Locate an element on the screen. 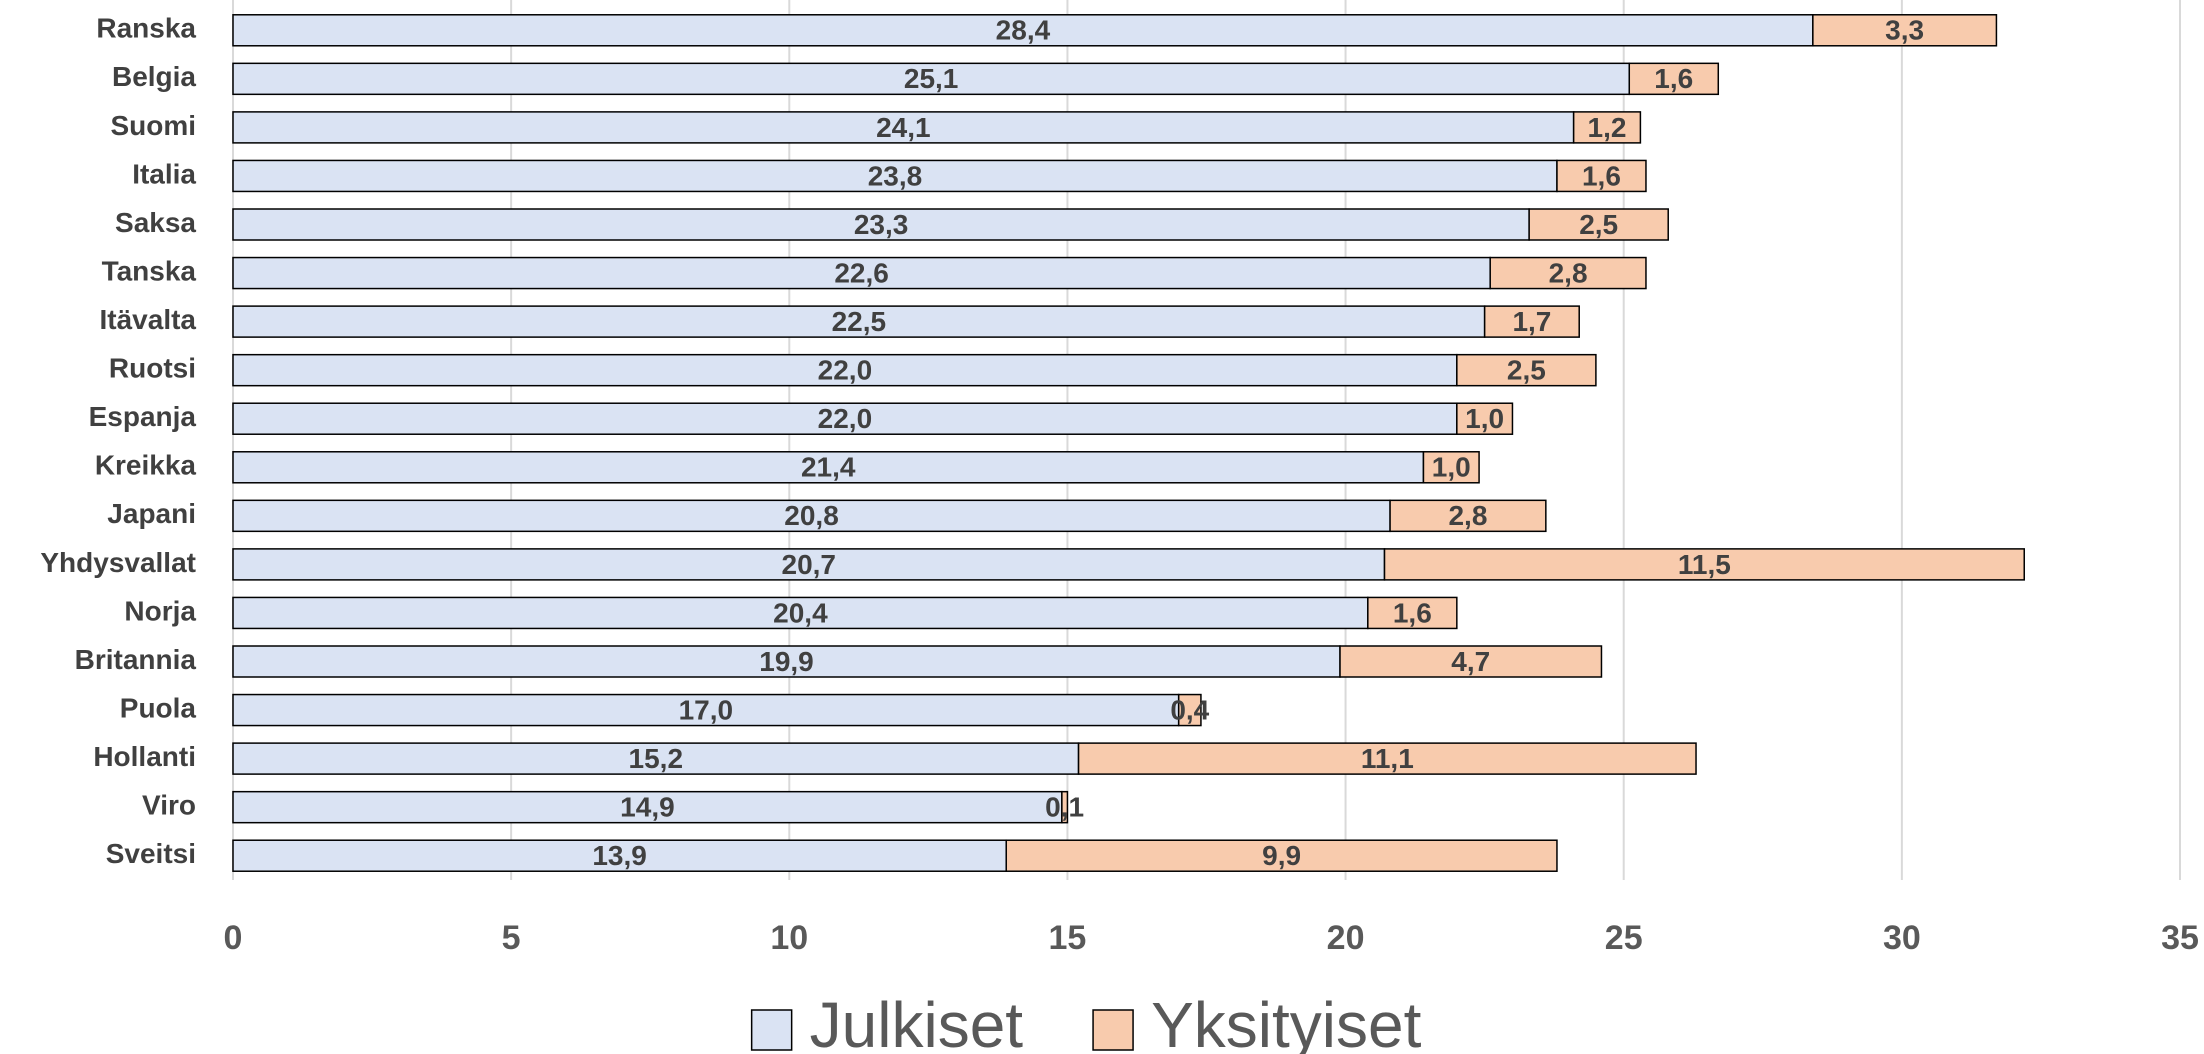  data-label: 4,7 is located at coordinates (1470, 661).